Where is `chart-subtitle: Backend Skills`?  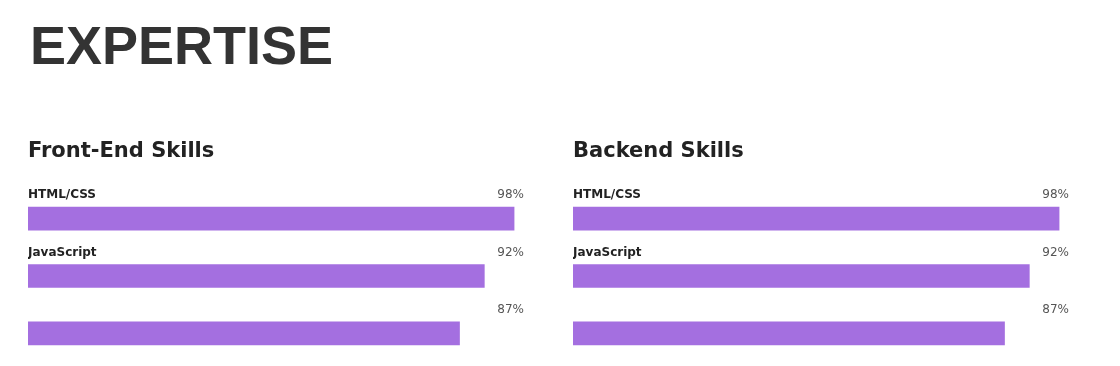
chart-subtitle: Backend Skills is located at coordinates (659, 151).